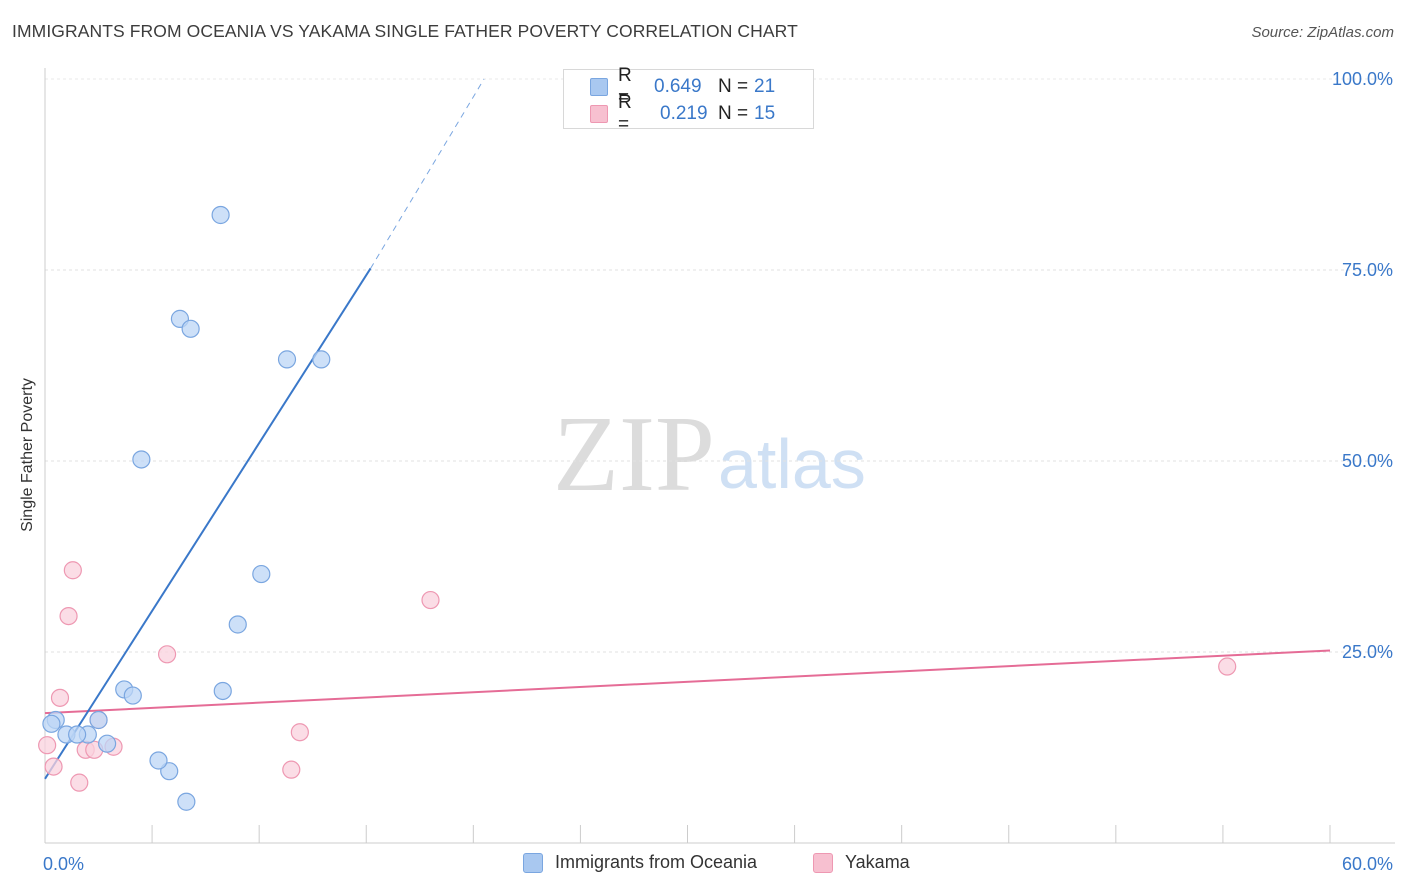 Image resolution: width=1406 pixels, height=892 pixels. I want to click on legend-row-yakama: R = 0.219 N = 15, so click(670, 113).